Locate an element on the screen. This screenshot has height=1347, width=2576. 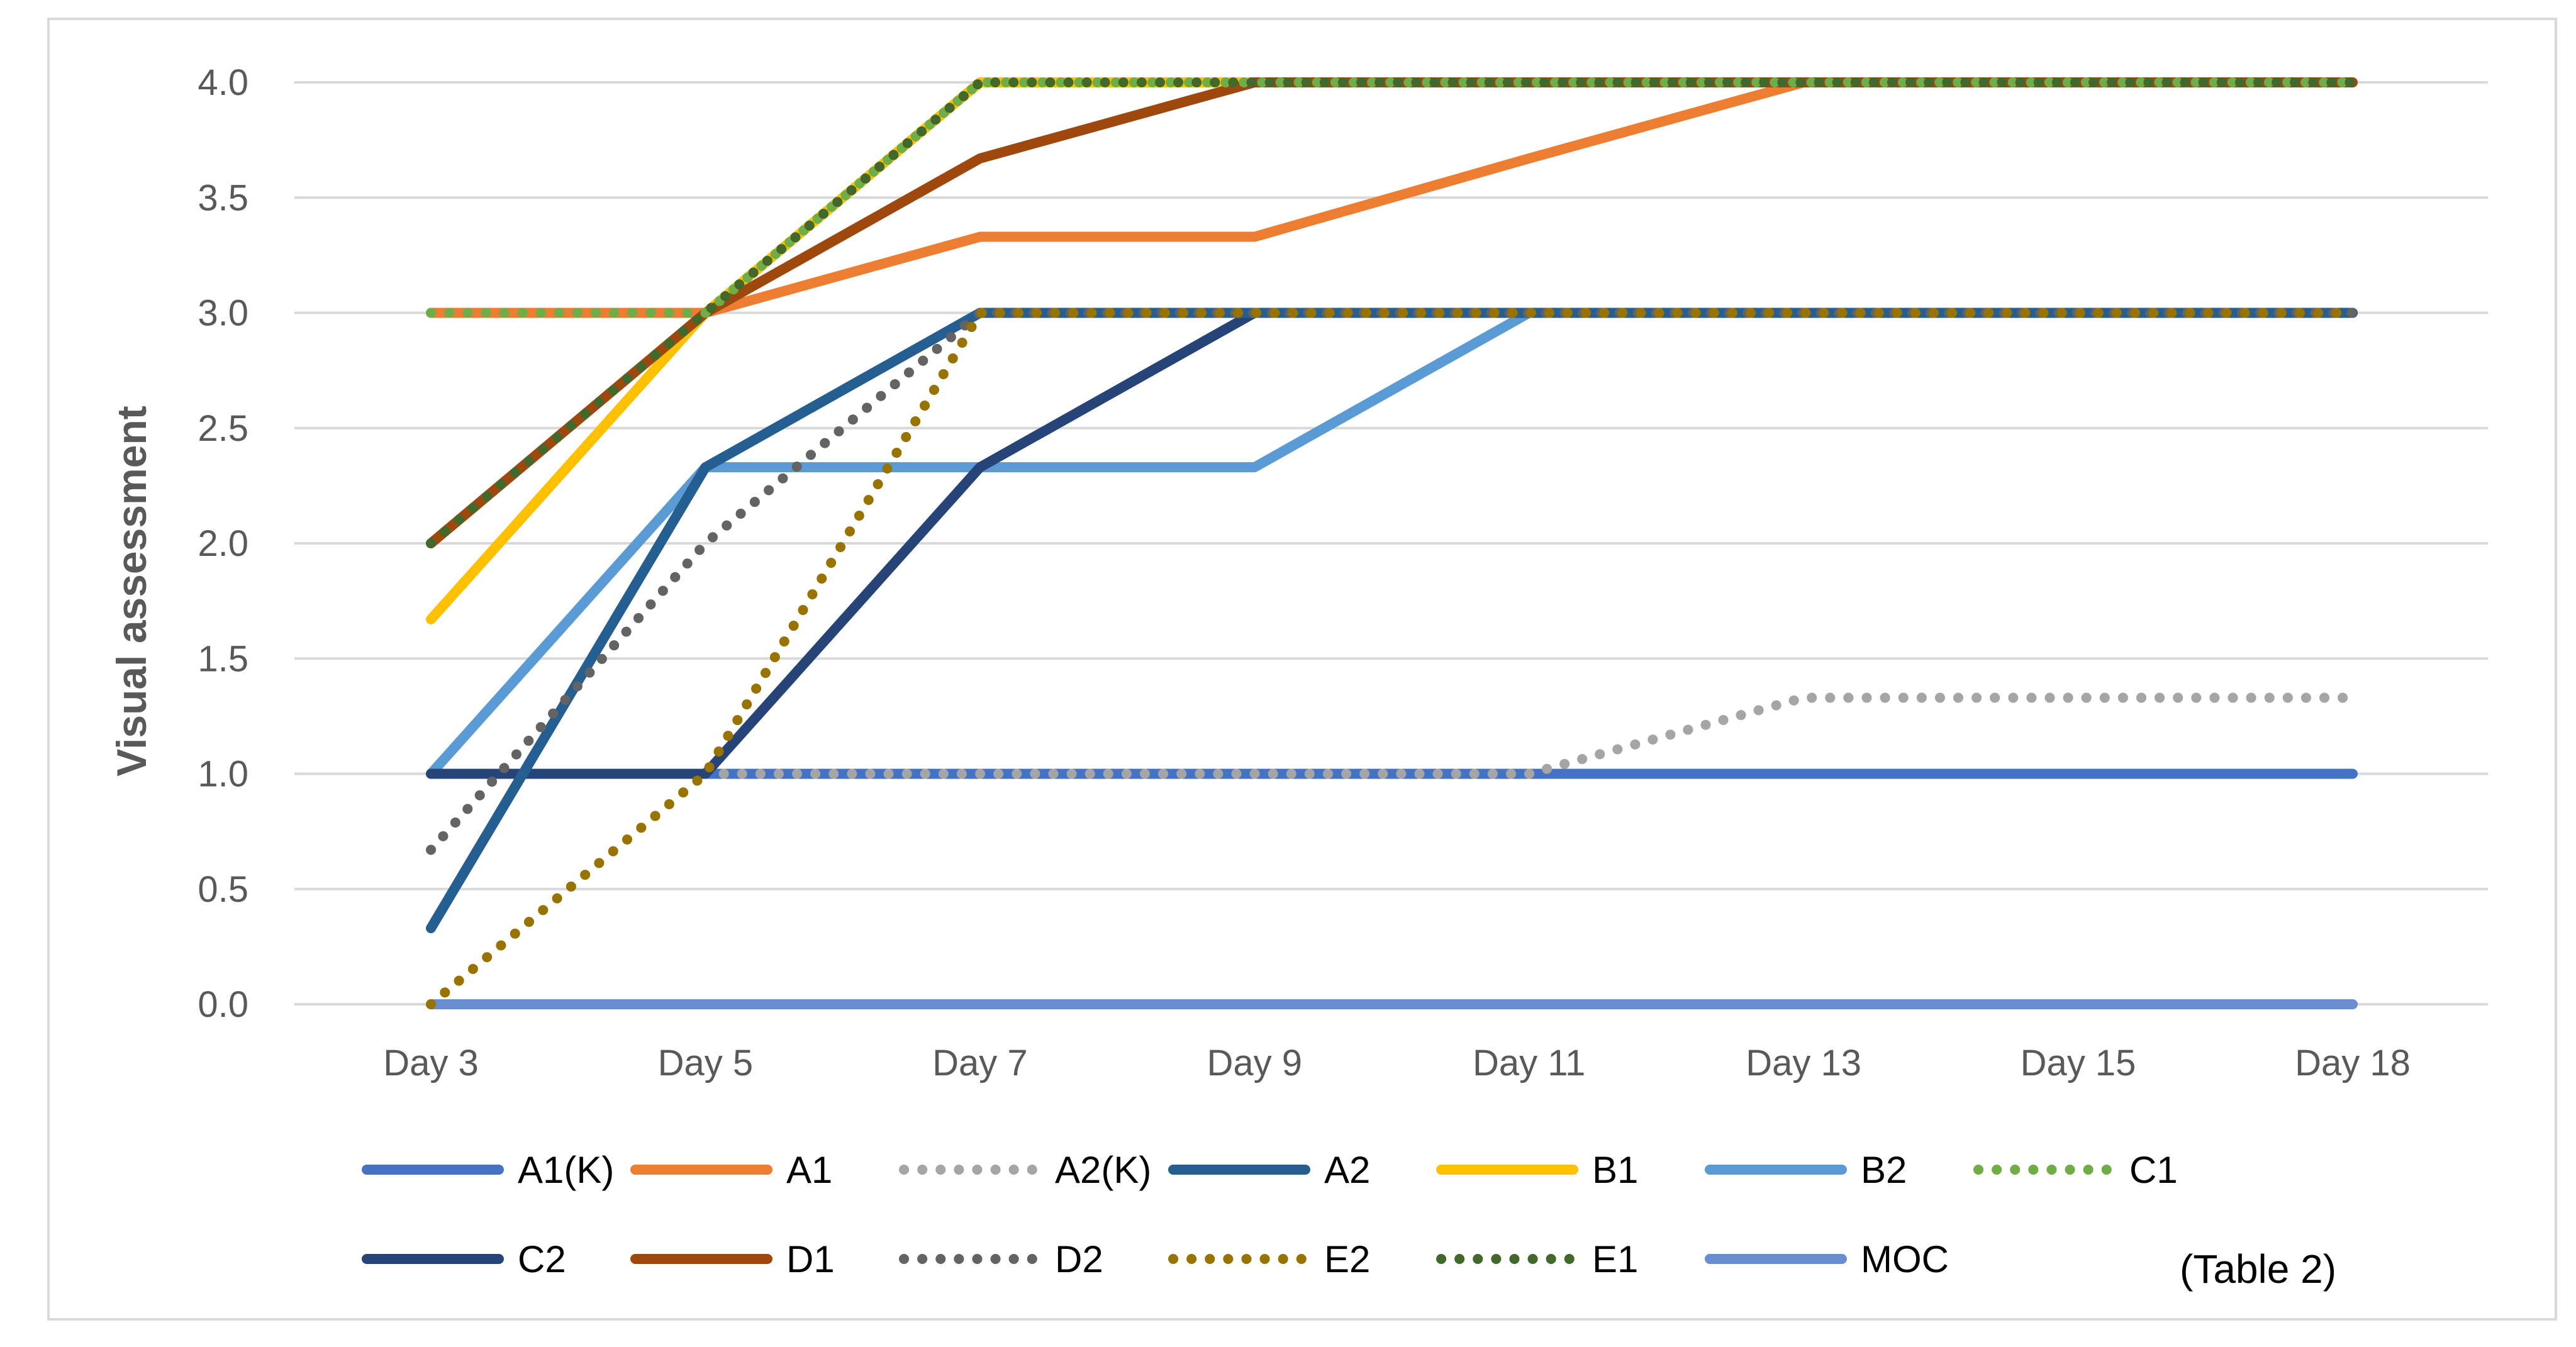
legend-label: A2(K) is located at coordinates (1103, 1170).